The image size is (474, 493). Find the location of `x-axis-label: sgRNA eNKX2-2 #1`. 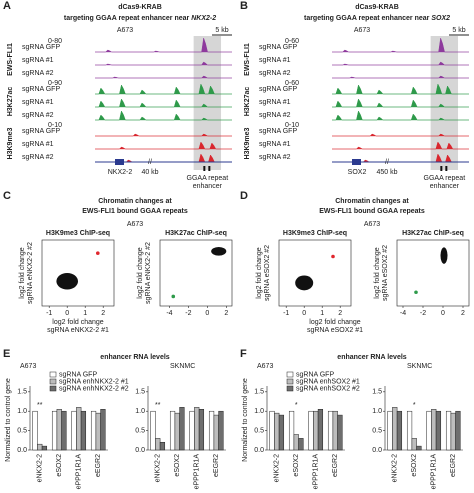

x-axis-label: sgRNA eNKX2-2 #1 is located at coordinates (78, 330).